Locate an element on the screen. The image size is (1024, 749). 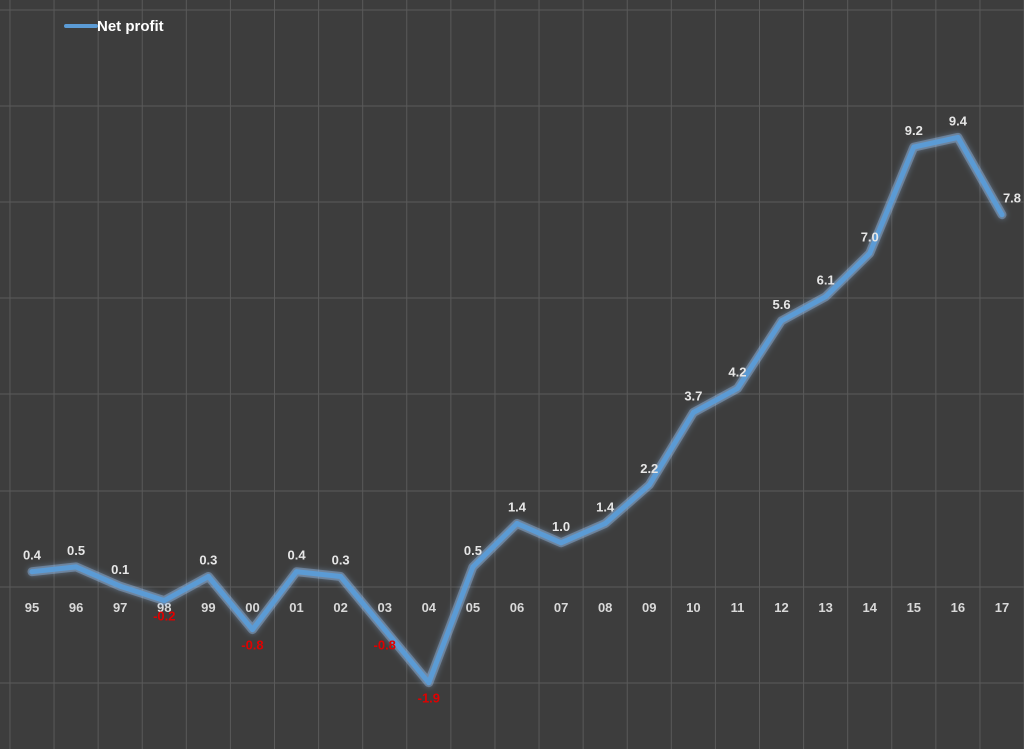
x-tick-label: 07 is located at coordinates (561, 607).